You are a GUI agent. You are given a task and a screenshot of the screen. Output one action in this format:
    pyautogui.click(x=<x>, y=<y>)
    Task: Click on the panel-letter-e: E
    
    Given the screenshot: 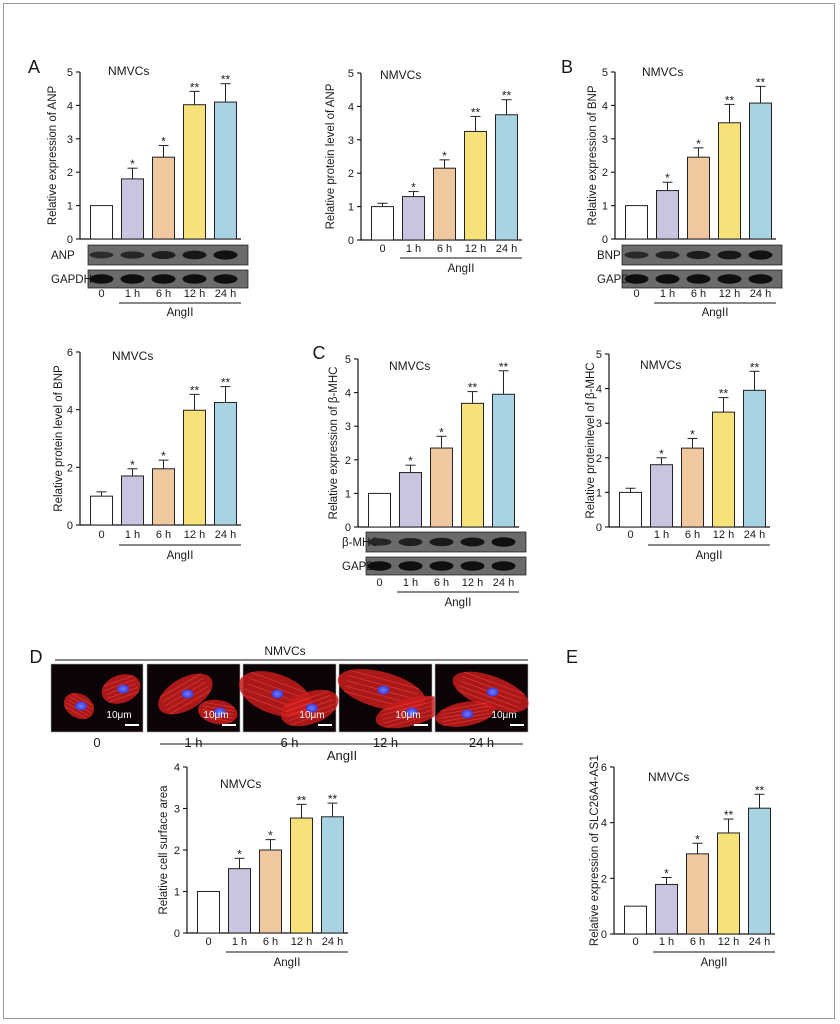 What is the action you would take?
    pyautogui.click(x=572, y=657)
    